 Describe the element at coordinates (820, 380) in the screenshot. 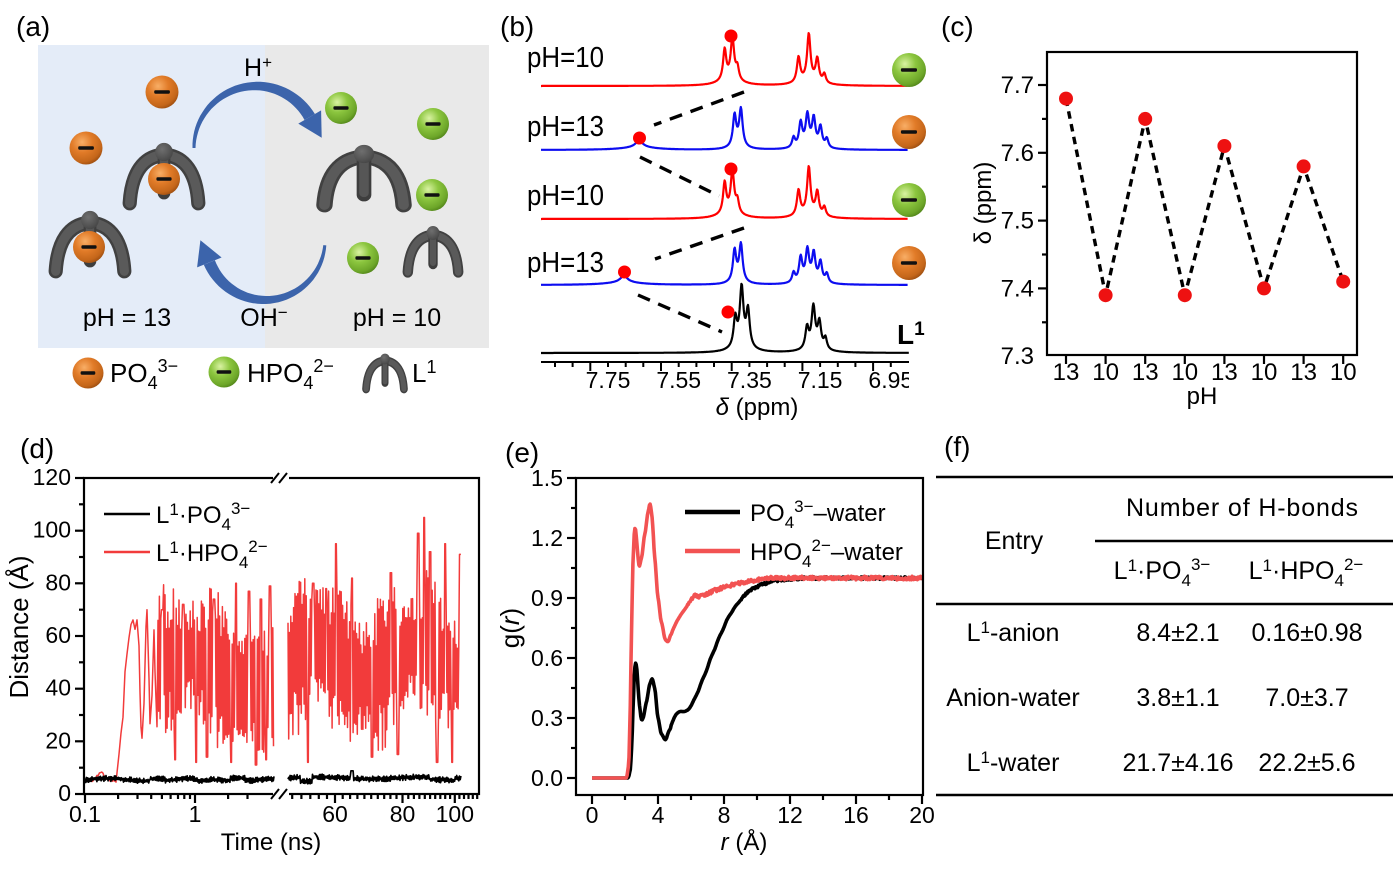

I see `svg-text: 7.15` at that location.